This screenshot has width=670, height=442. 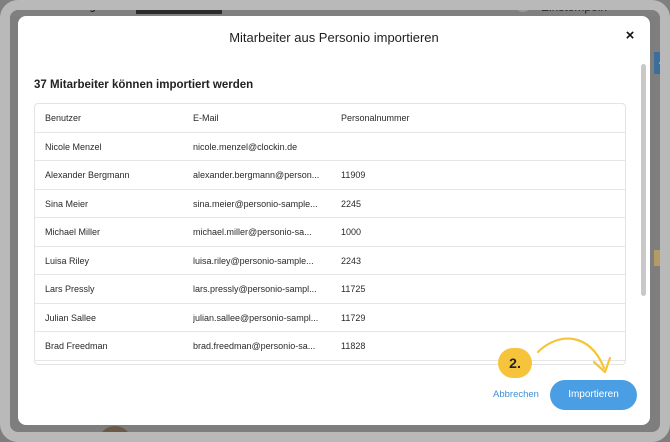 What do you see at coordinates (353, 346) in the screenshot?
I see `cell-number: 11828` at bounding box center [353, 346].